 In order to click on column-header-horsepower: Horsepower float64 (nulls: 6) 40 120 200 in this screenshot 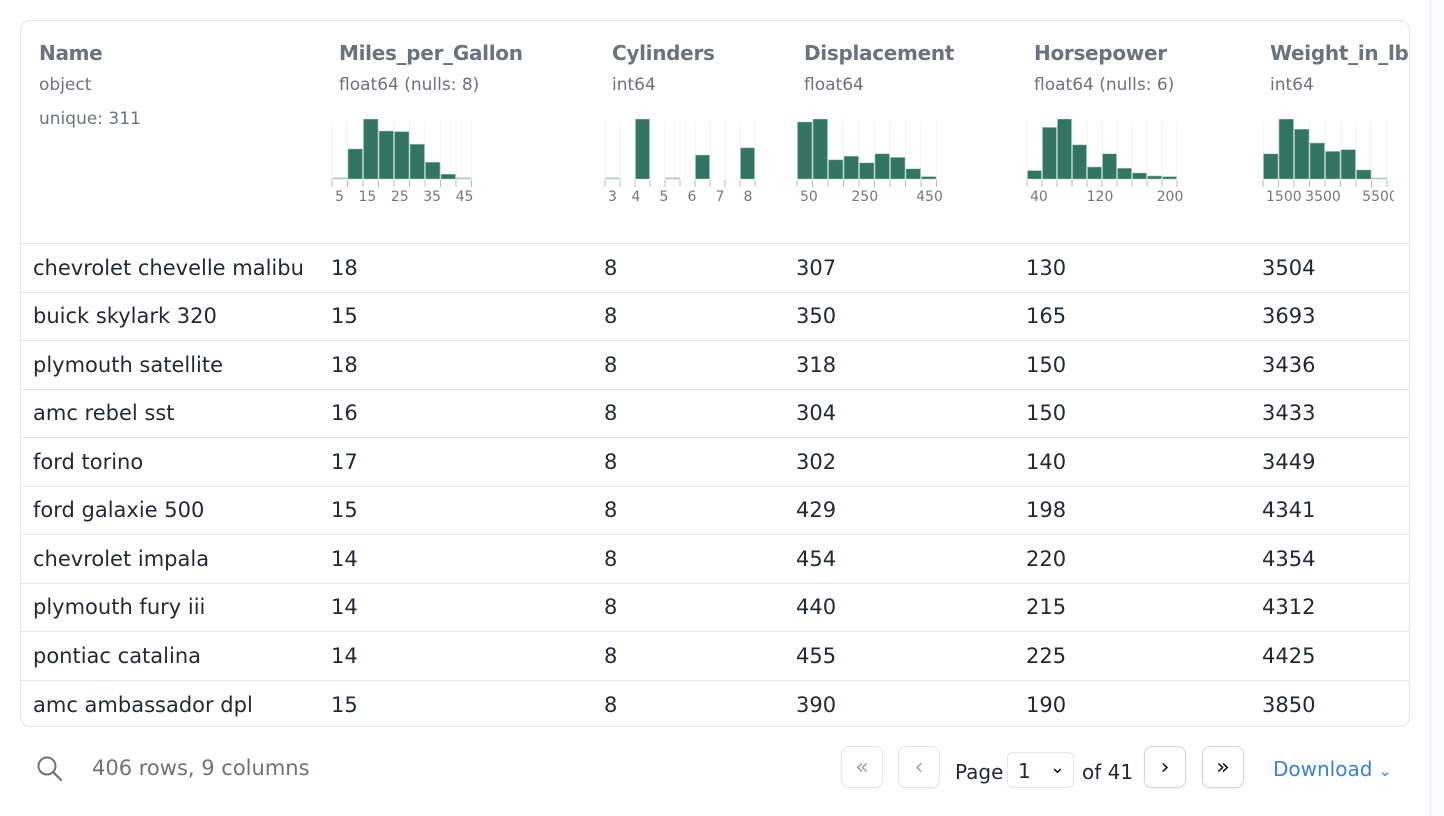, I will do `click(1134, 132)`.